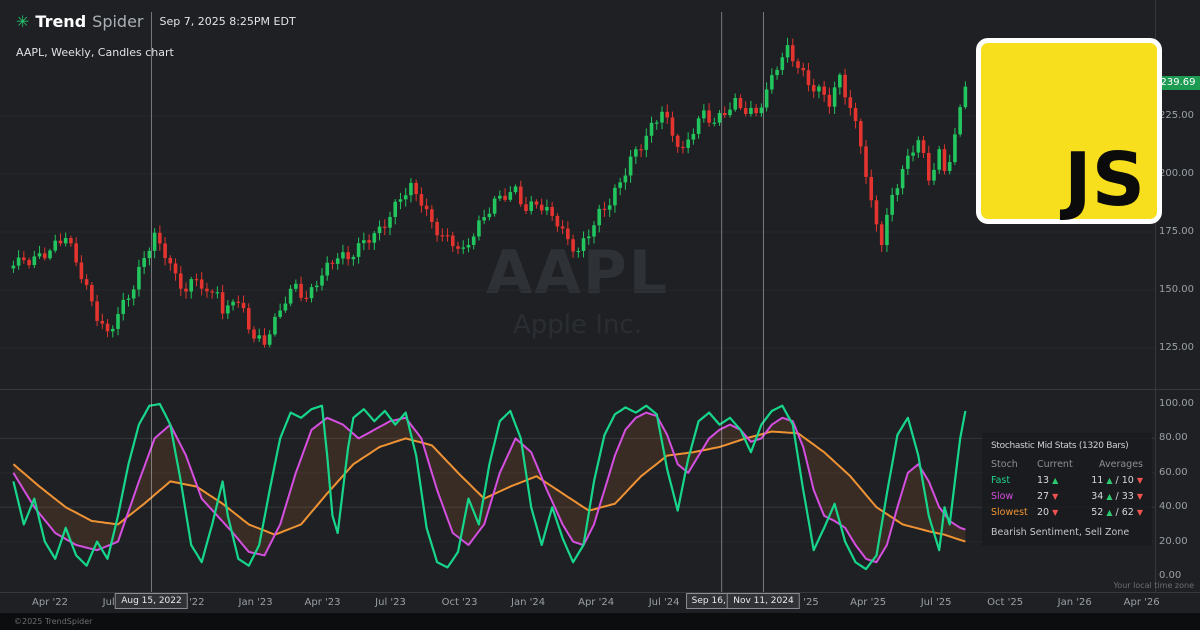 The width and height of the screenshot is (1200, 630). I want to click on time-axis-label: Jan '26, so click(1074, 602).